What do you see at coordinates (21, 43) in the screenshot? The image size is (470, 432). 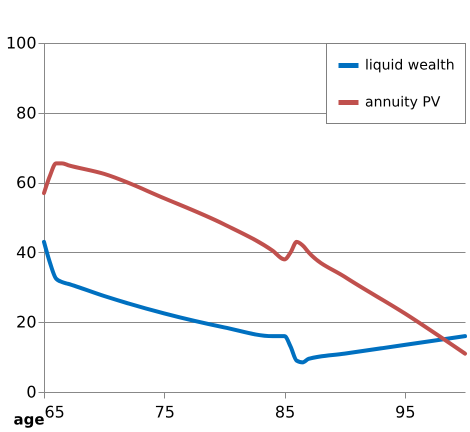 I see `y-tick-label: 100` at bounding box center [21, 43].